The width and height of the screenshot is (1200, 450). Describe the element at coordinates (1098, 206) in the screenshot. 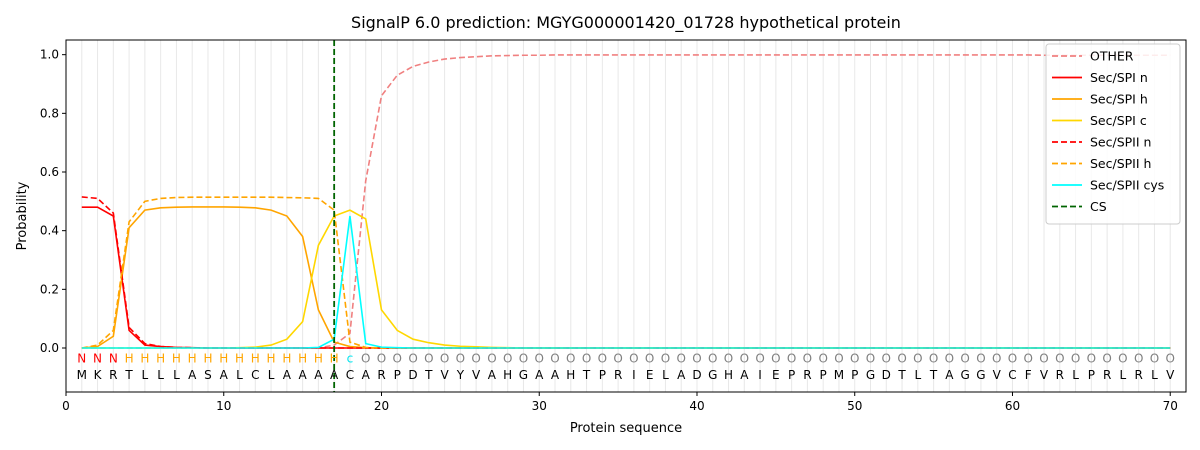

I see `legend-entry: CS` at that location.